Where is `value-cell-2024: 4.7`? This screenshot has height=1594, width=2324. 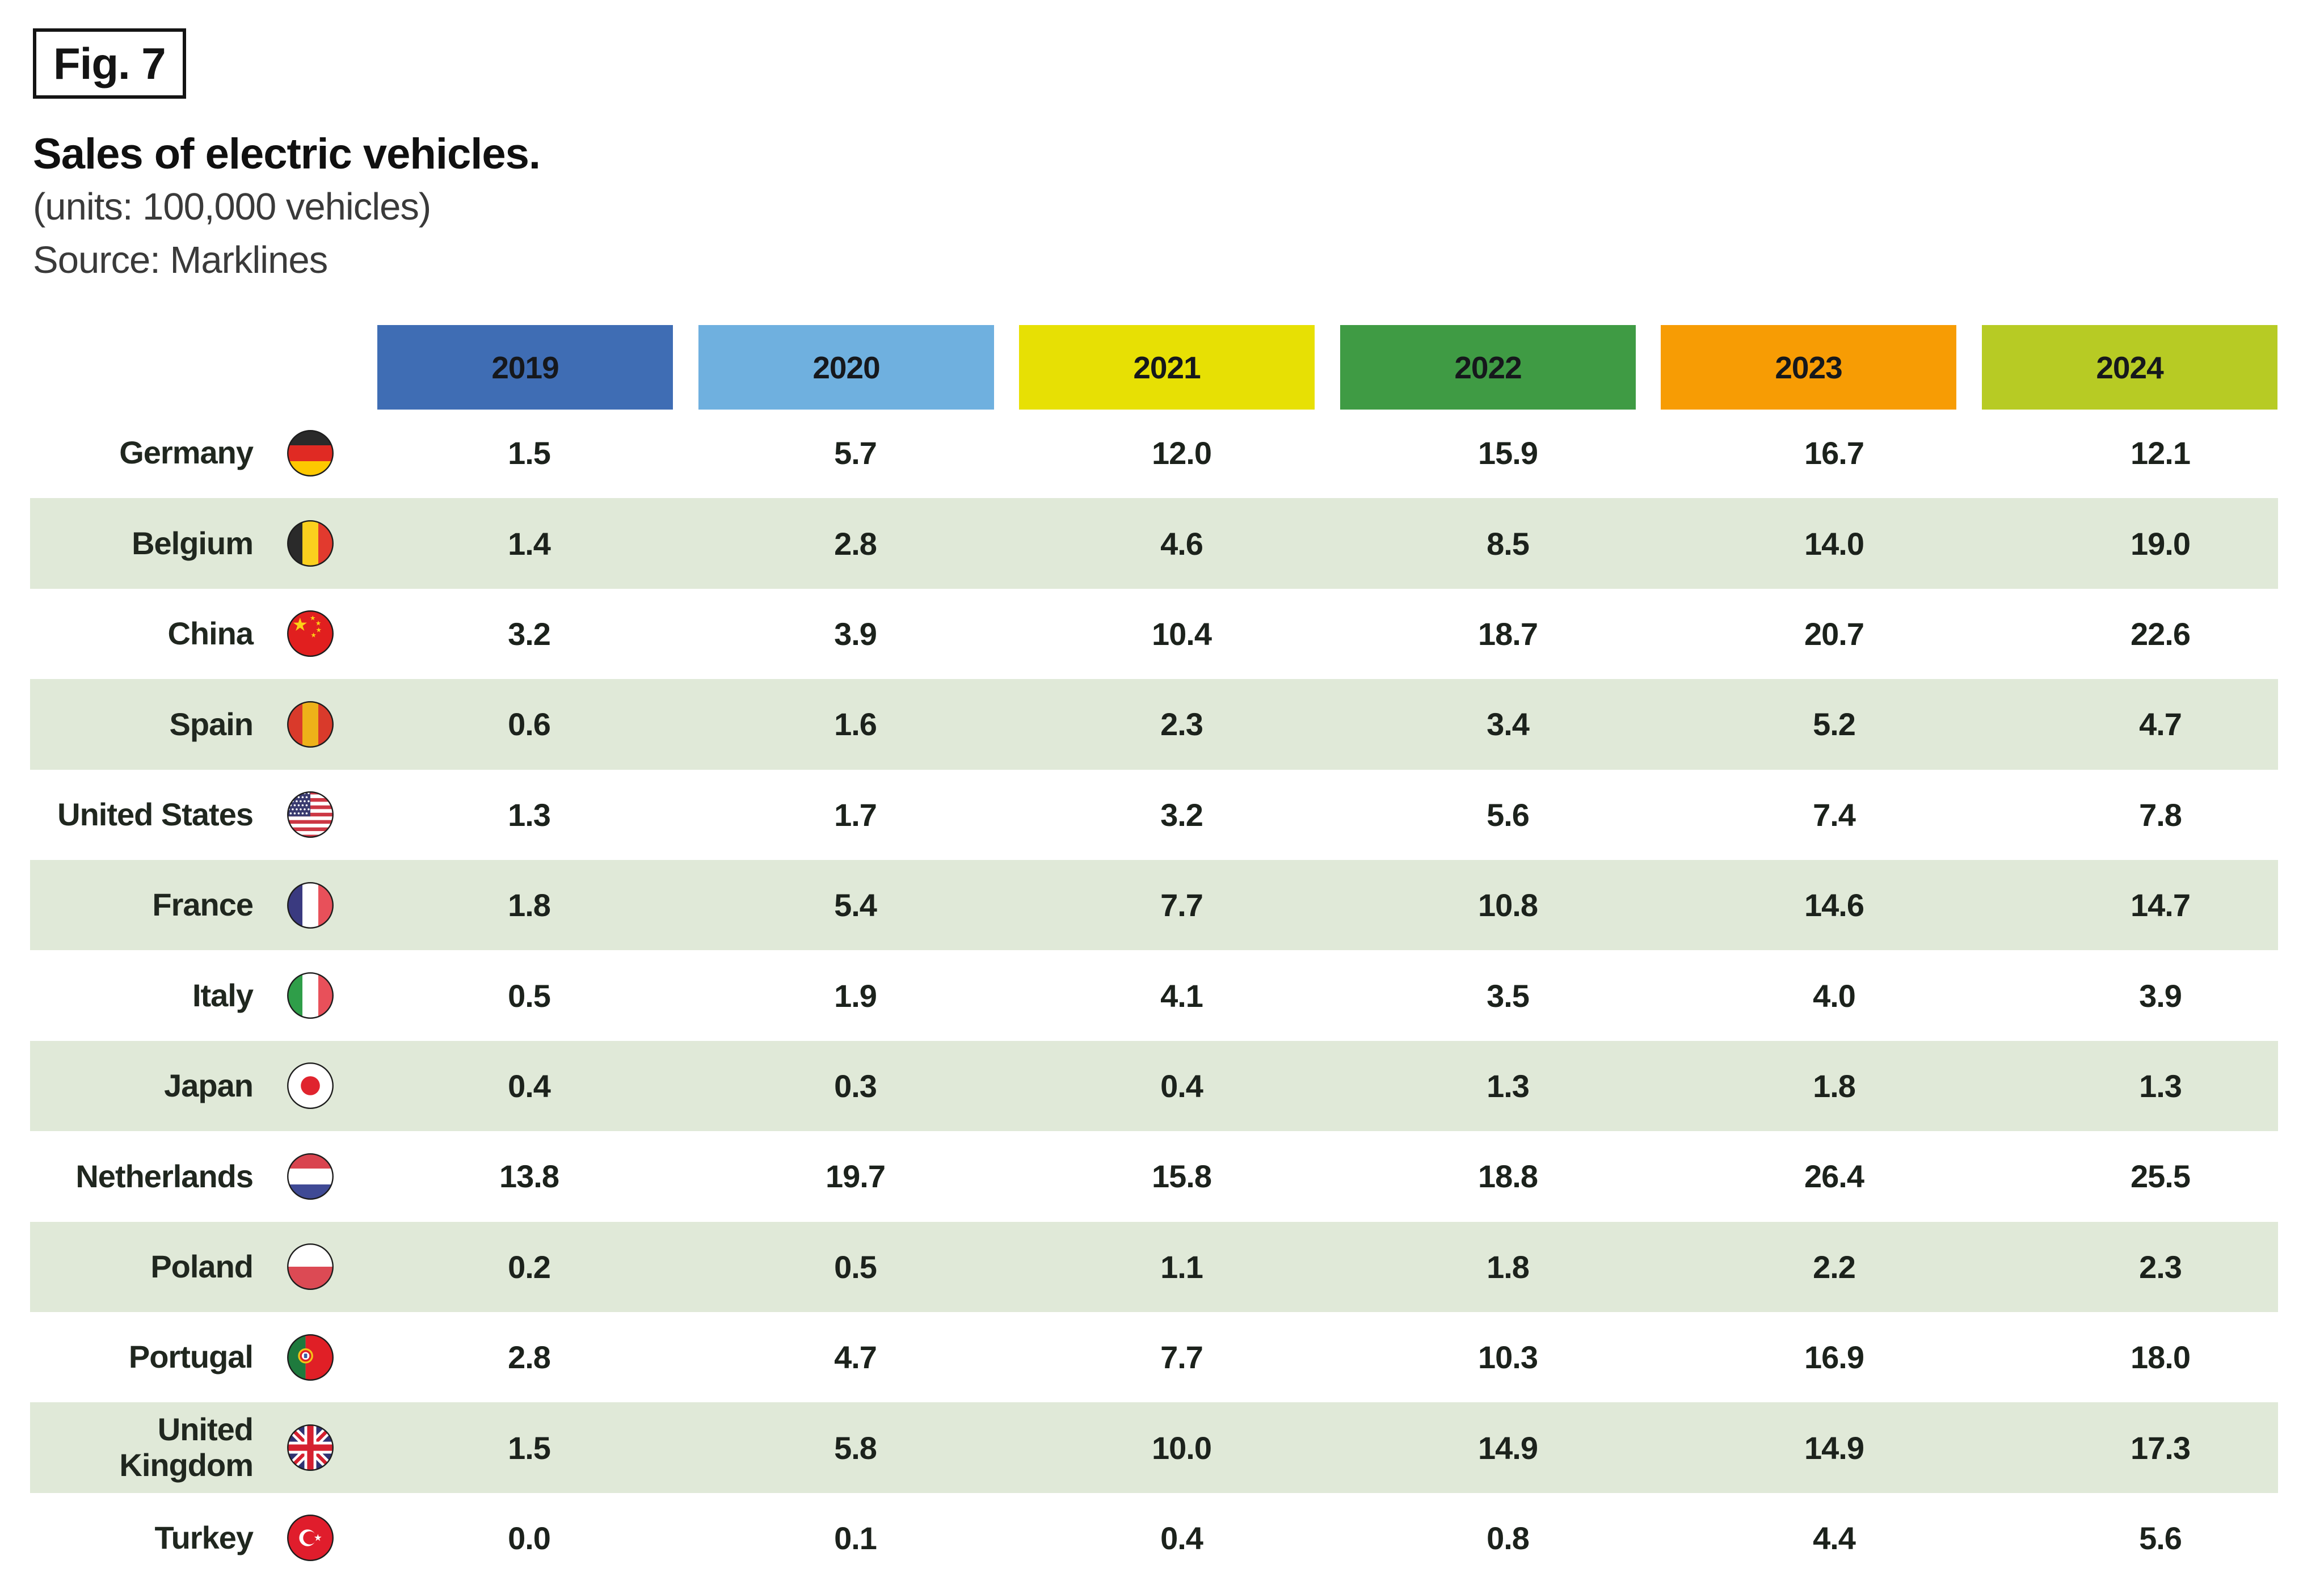
value-cell-2024: 4.7 is located at coordinates (2160, 724).